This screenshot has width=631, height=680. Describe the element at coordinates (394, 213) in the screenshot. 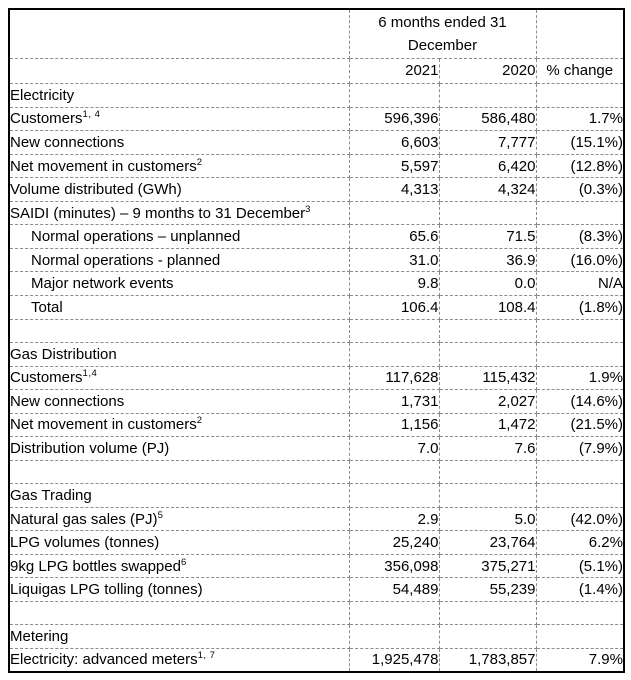

I see `value-2021` at that location.